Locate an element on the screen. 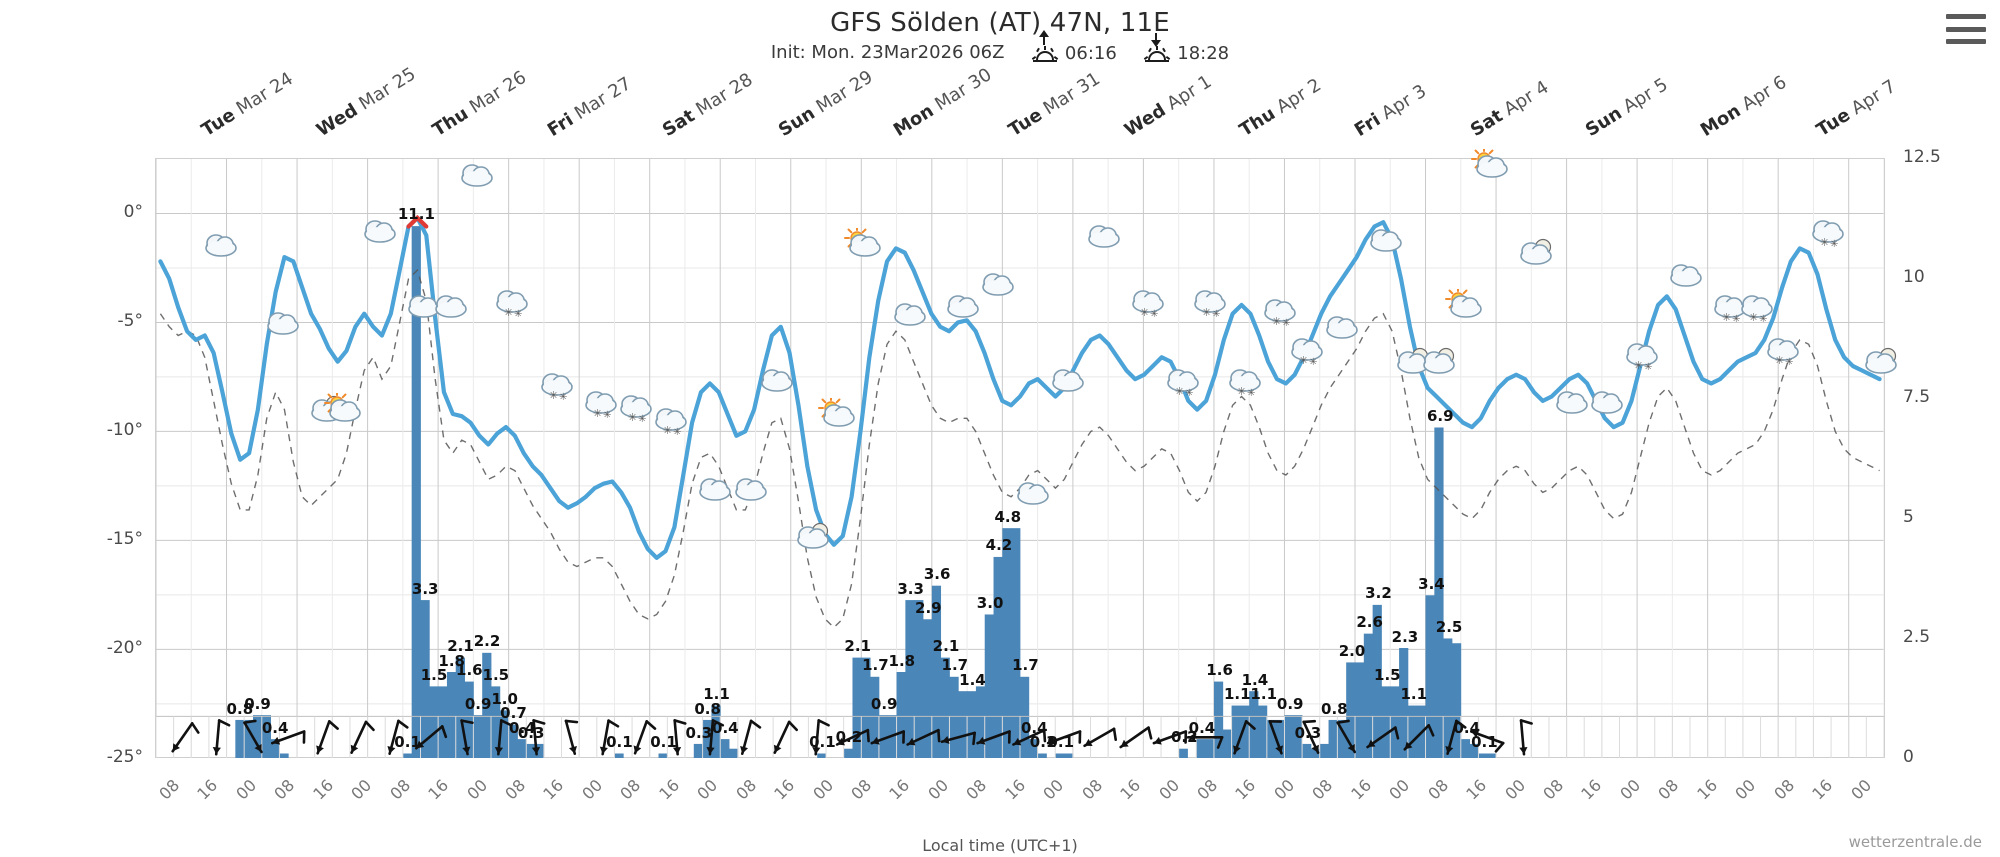 The height and width of the screenshot is (857, 2000). day-label: Wed Mar 25 is located at coordinates (366, 102).